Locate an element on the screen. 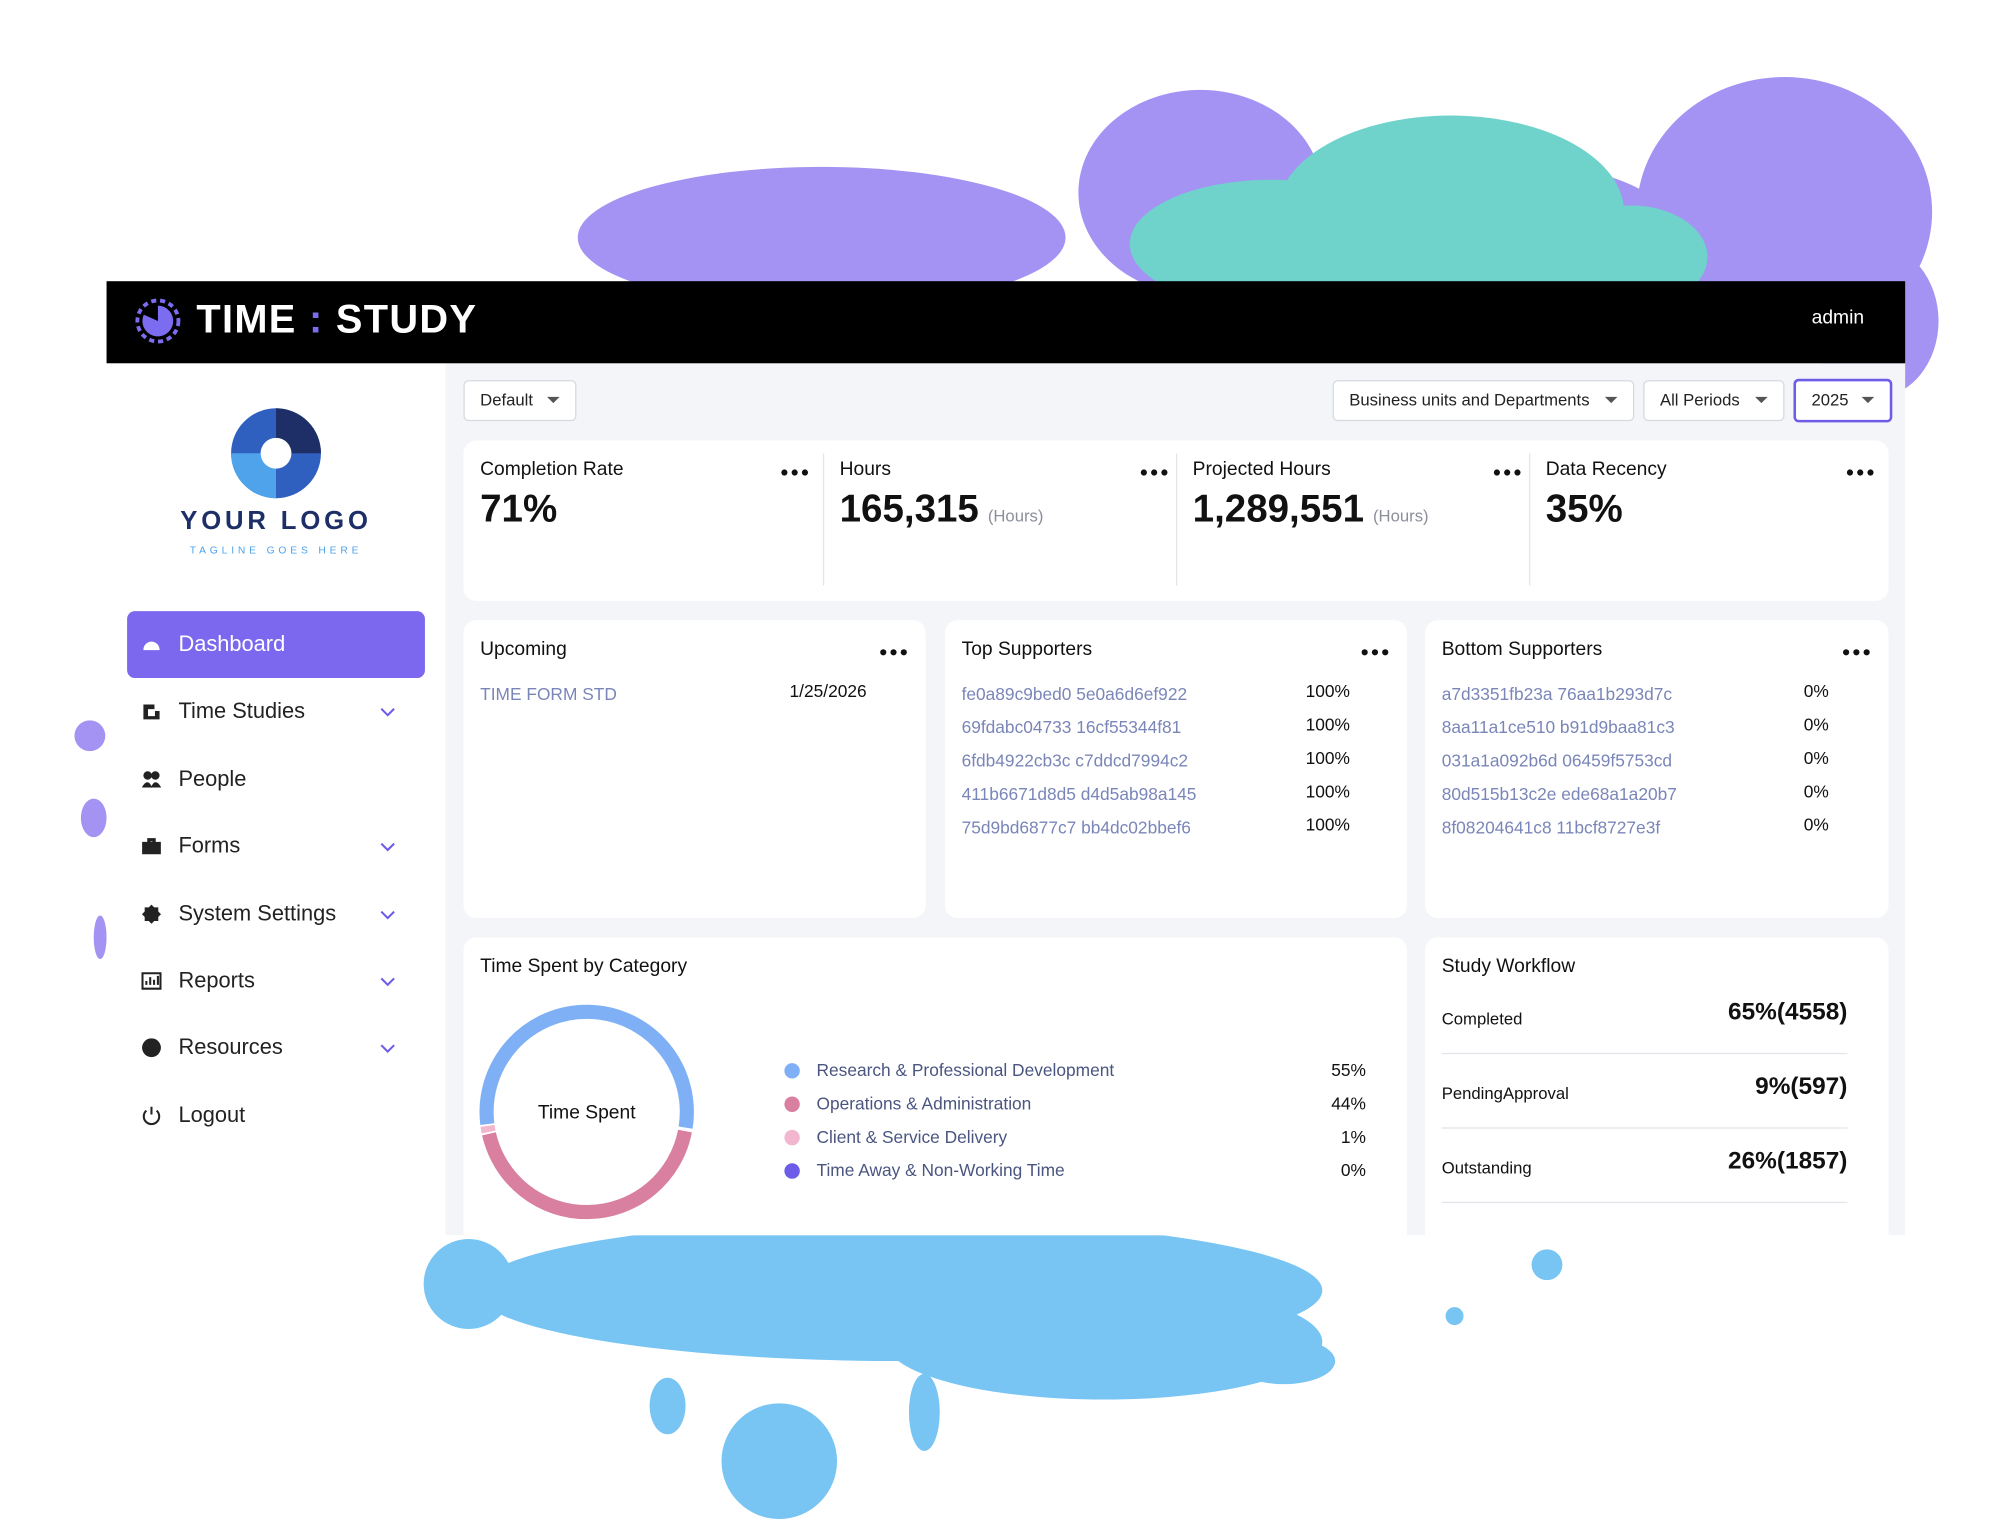  filter-label: Business units and Departments is located at coordinates (1469, 400).